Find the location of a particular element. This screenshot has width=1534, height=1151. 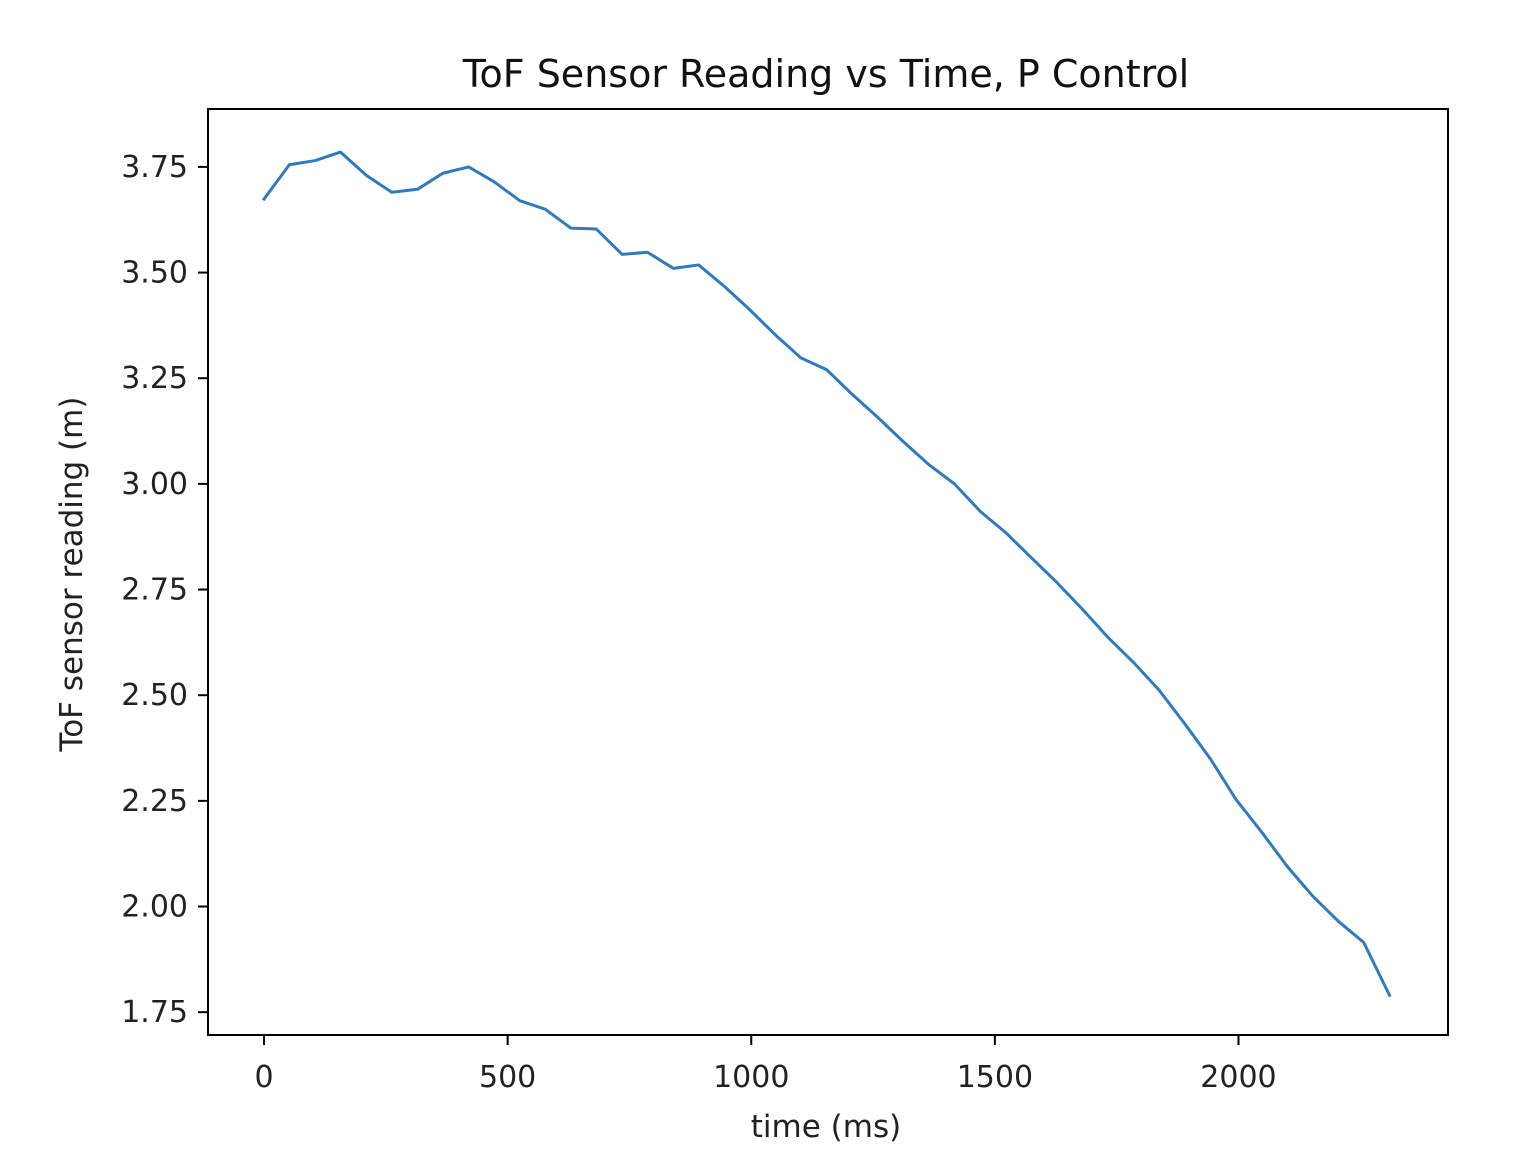

y-axis-label: ToF sensor reading (m) is located at coordinates (72, 575).